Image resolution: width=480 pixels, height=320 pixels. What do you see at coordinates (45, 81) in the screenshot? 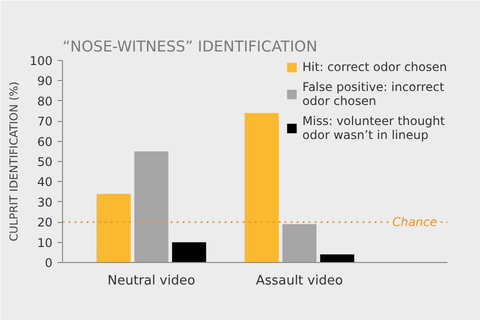
I see `y-tick-label: 90` at bounding box center [45, 81].